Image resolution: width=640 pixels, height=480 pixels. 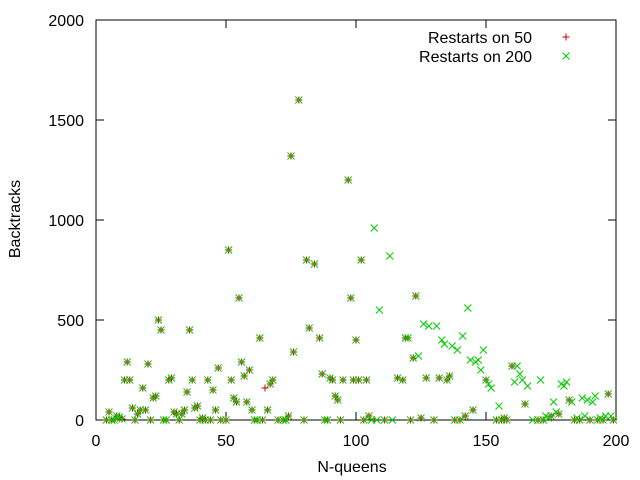 What do you see at coordinates (486, 441) in the screenshot?
I see `x-tick-label: 150` at bounding box center [486, 441].